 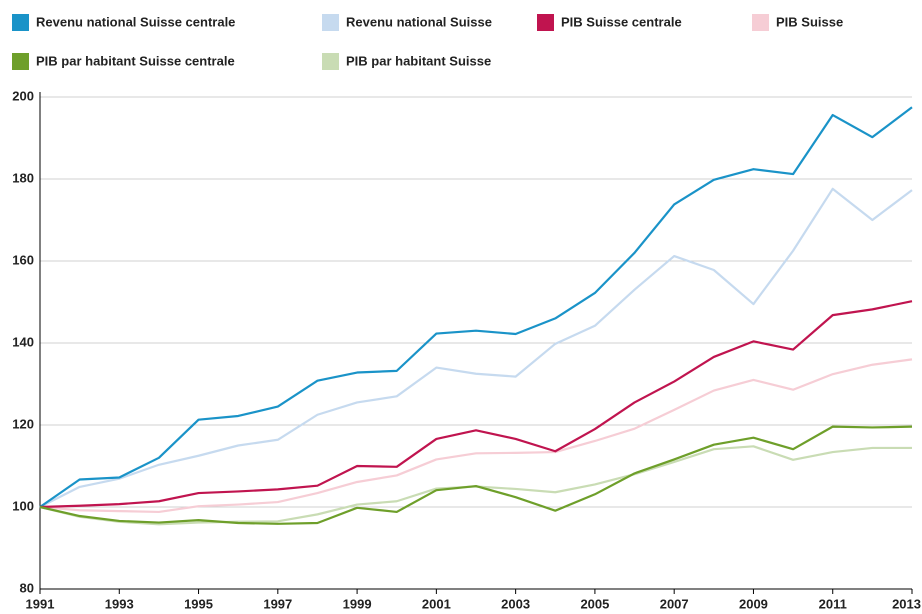 I want to click on y-tick-label: 100, so click(x=23, y=505).